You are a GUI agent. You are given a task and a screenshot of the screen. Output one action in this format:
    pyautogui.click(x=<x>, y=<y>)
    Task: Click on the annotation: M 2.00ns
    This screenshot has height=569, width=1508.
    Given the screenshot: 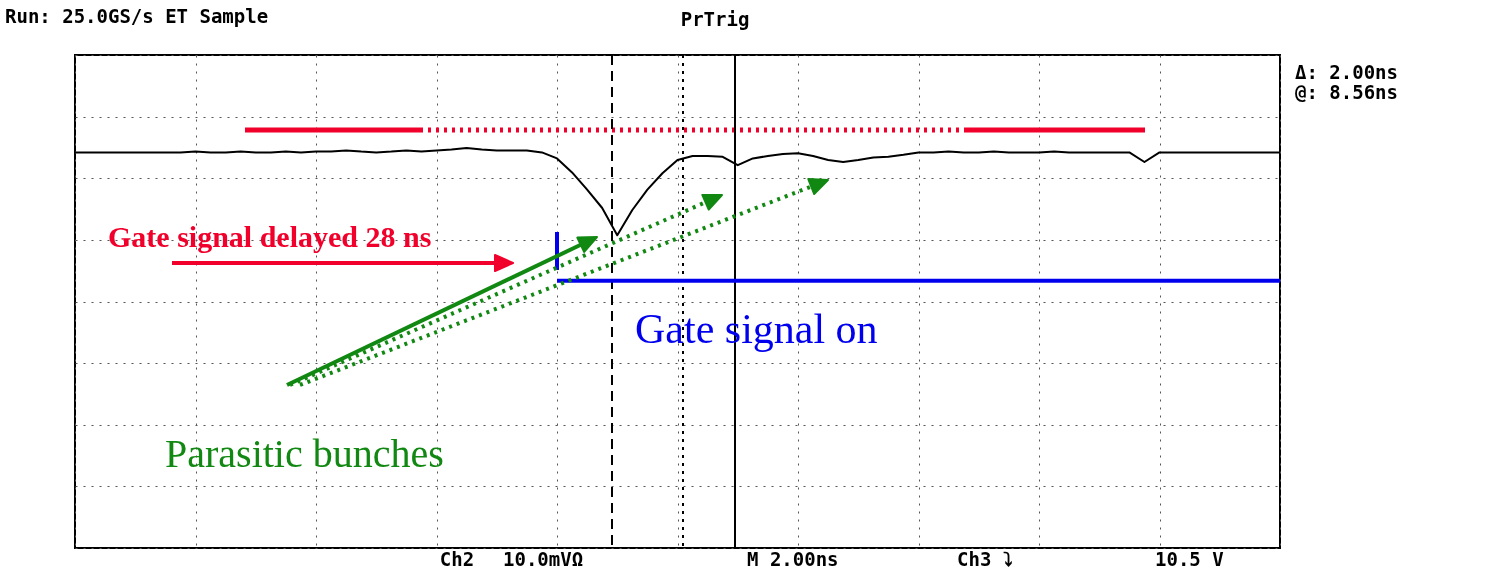 What is the action you would take?
    pyautogui.click(x=793, y=558)
    